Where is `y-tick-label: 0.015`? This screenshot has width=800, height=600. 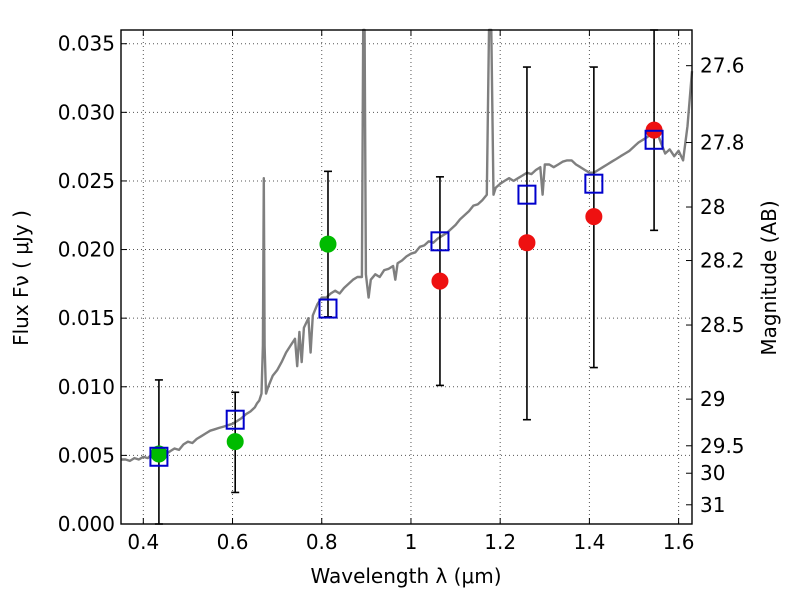
y-tick-label: 0.015 is located at coordinates (86, 318).